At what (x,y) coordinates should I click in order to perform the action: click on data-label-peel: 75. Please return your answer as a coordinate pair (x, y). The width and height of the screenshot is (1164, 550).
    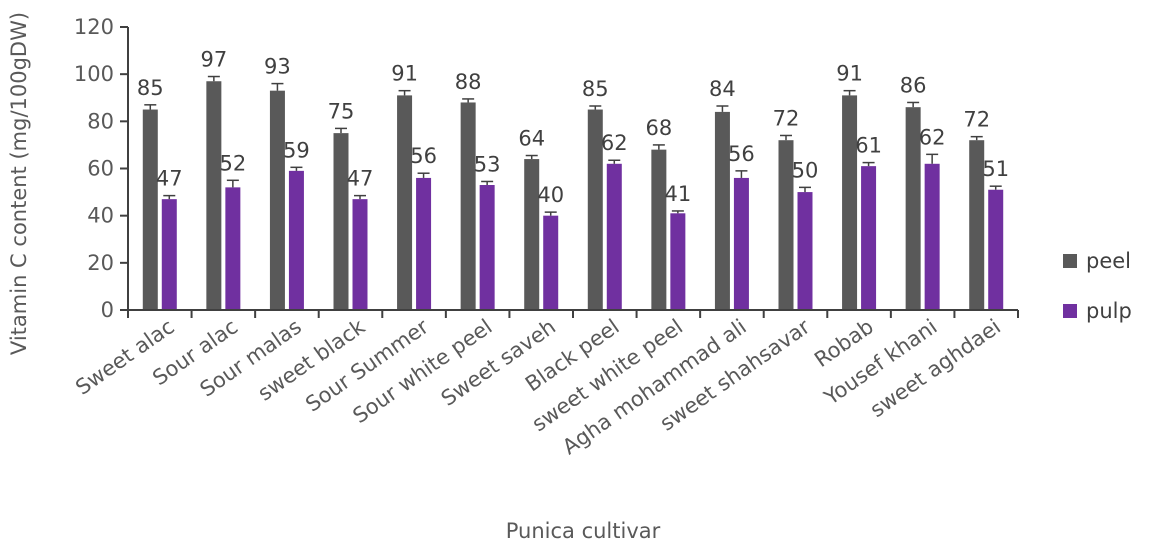
    Looking at the image, I should click on (341, 111).